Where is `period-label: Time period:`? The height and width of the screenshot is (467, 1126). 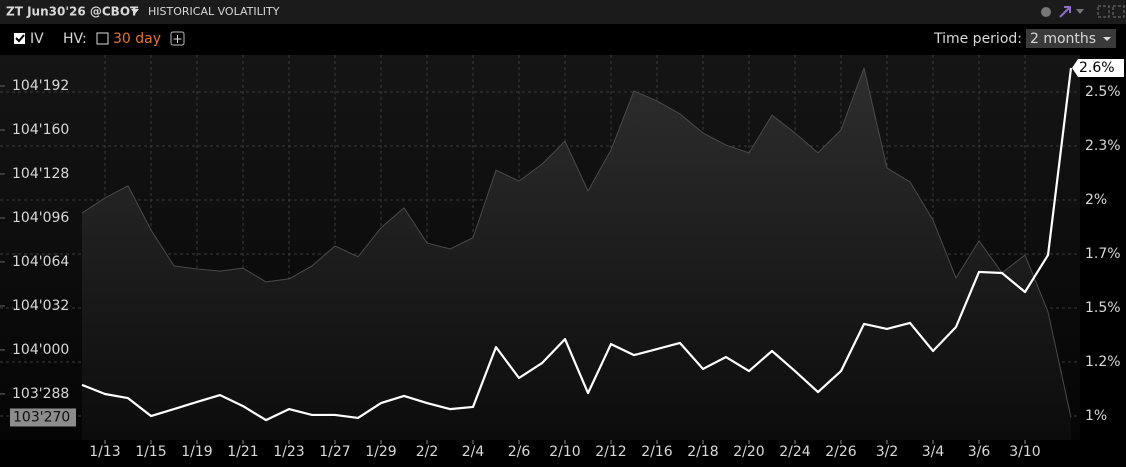
period-label: Time period: is located at coordinates (977, 39).